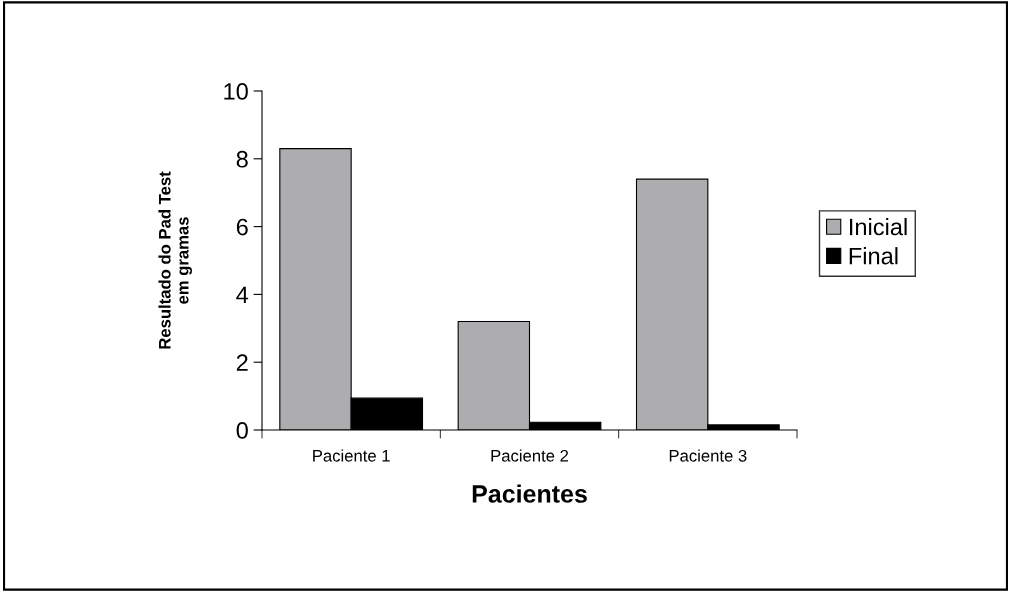  Describe the element at coordinates (708, 455) in the screenshot. I see `x-tick-label: Paciente 3` at that location.